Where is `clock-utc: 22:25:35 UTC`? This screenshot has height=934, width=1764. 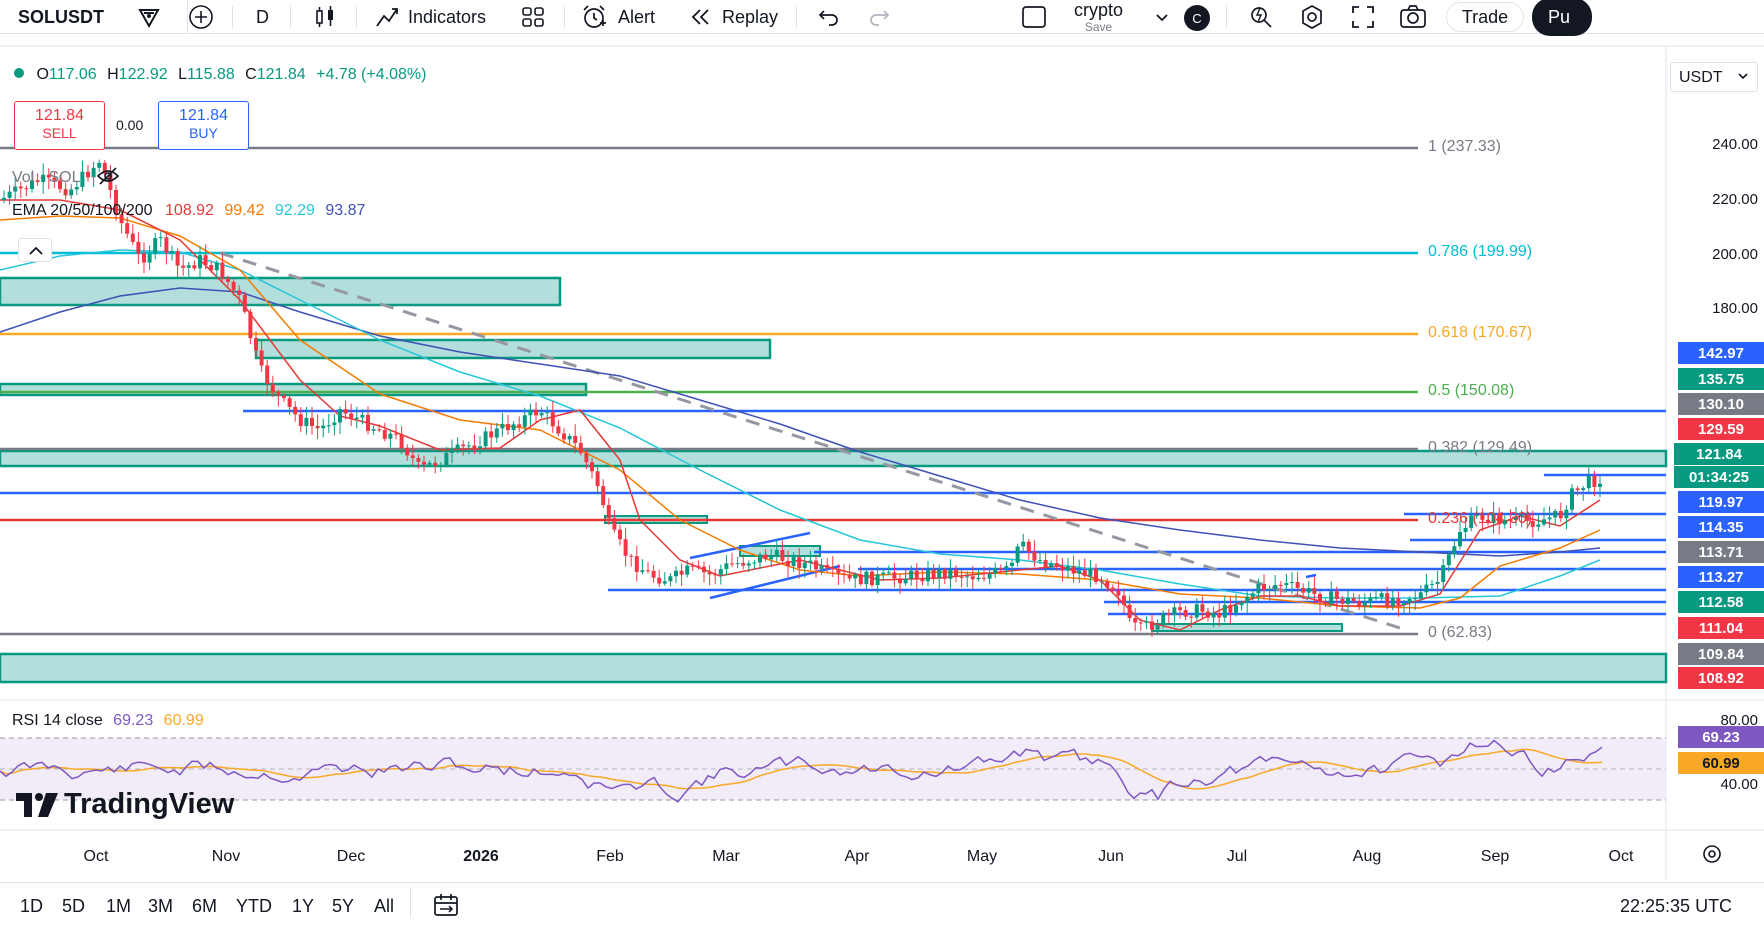 clock-utc: 22:25:35 UTC is located at coordinates (1676, 906).